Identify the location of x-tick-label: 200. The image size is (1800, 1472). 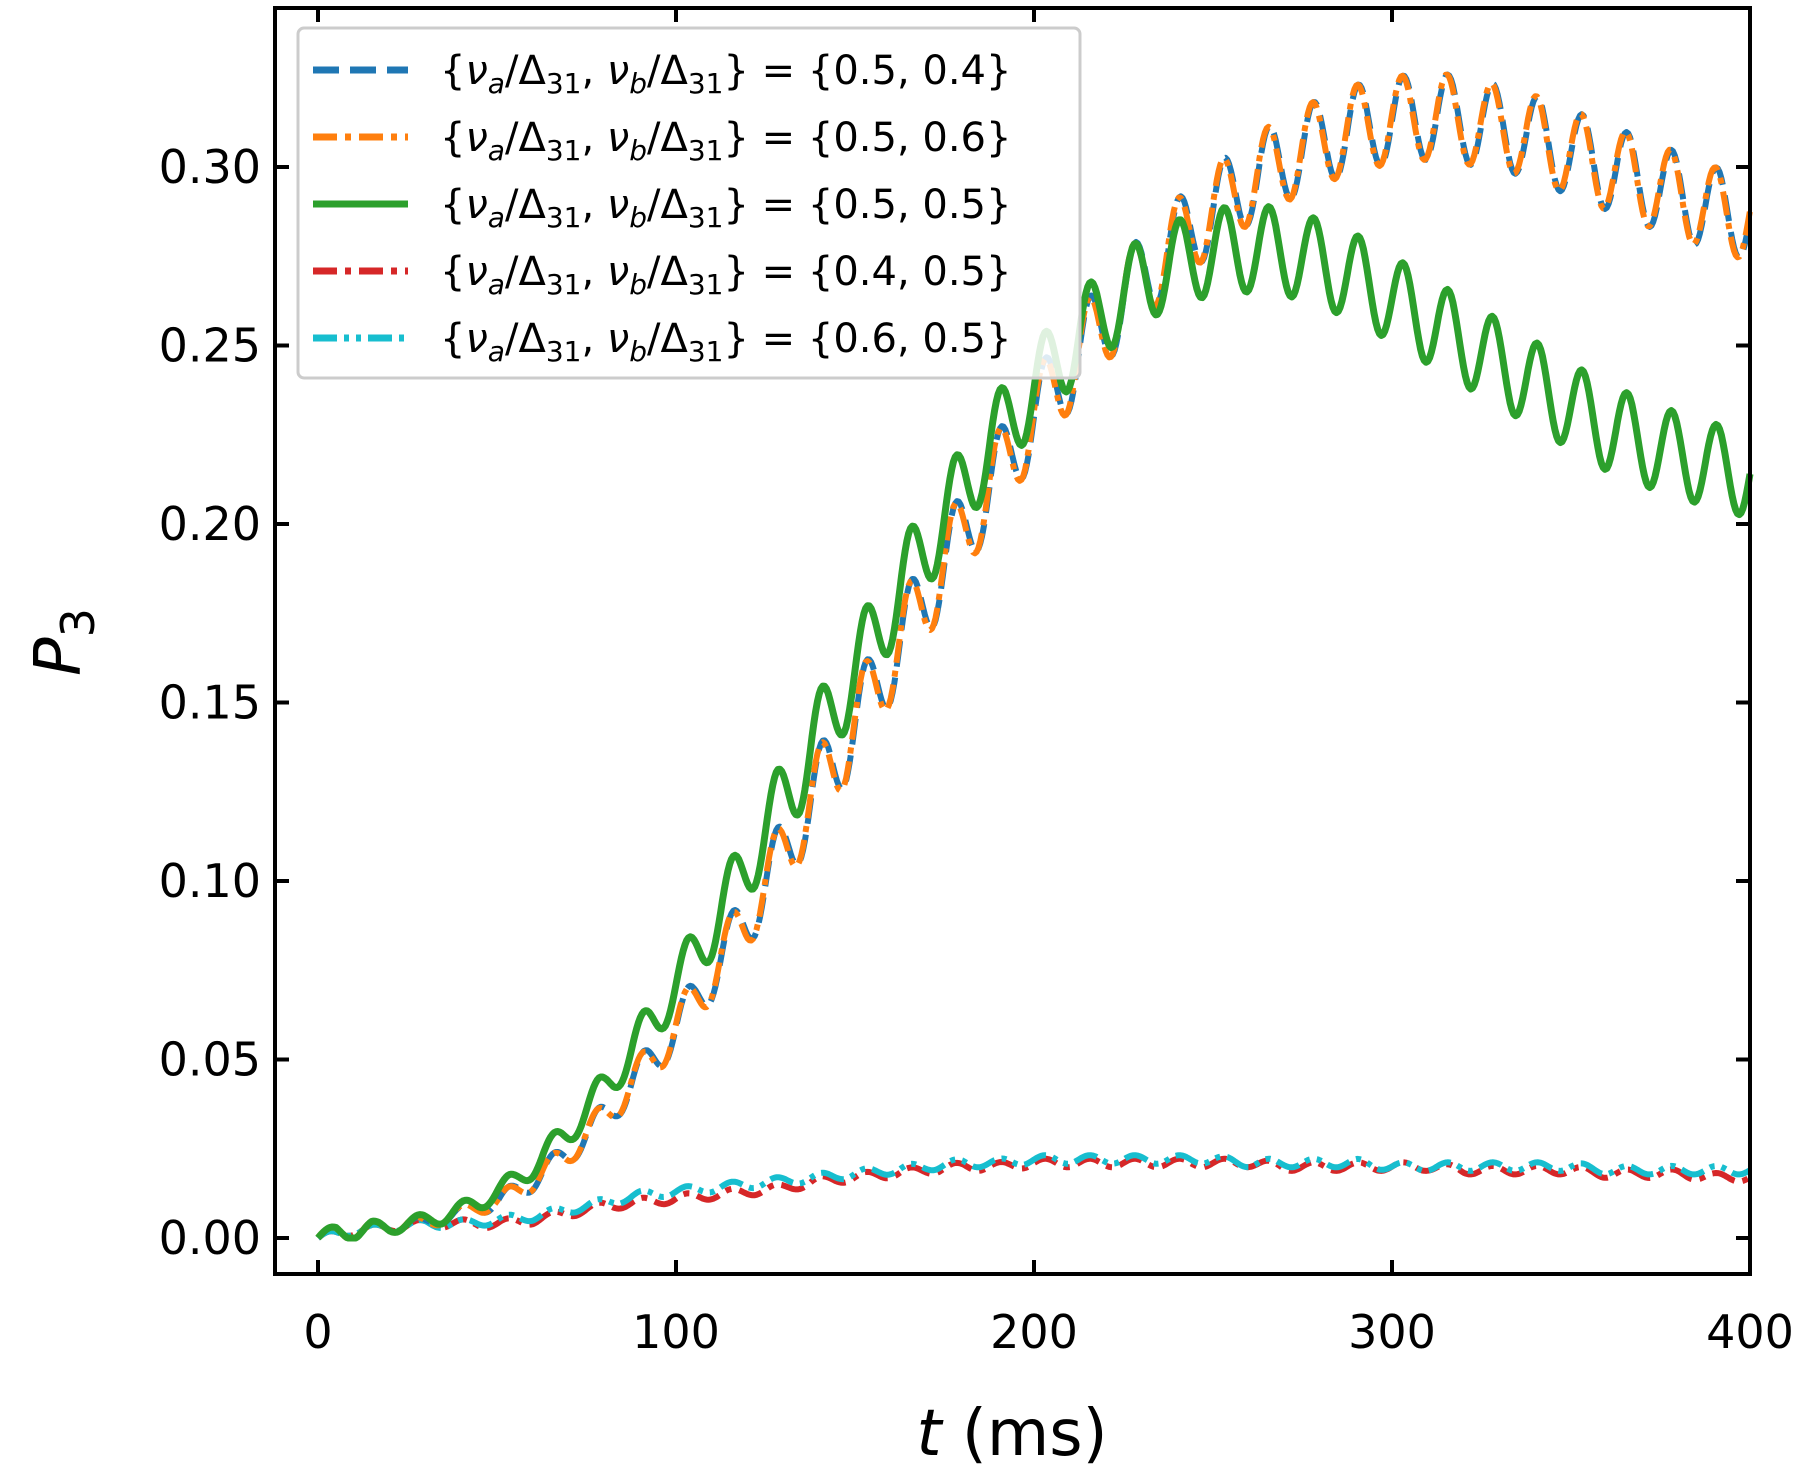
(1034, 1332).